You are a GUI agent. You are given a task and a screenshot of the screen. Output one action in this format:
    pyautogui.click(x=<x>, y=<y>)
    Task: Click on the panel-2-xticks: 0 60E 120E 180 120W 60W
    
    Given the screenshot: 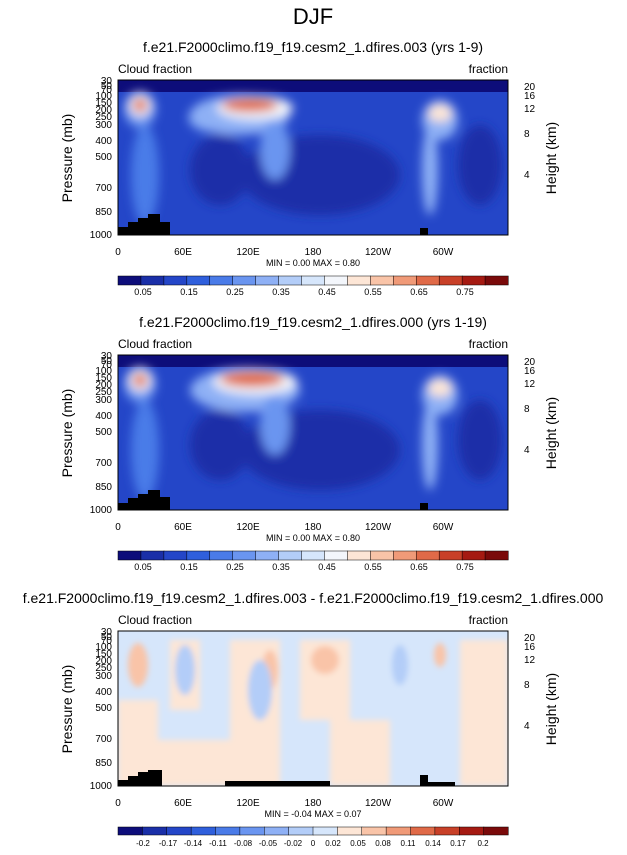 What is the action you would take?
    pyautogui.click(x=284, y=527)
    